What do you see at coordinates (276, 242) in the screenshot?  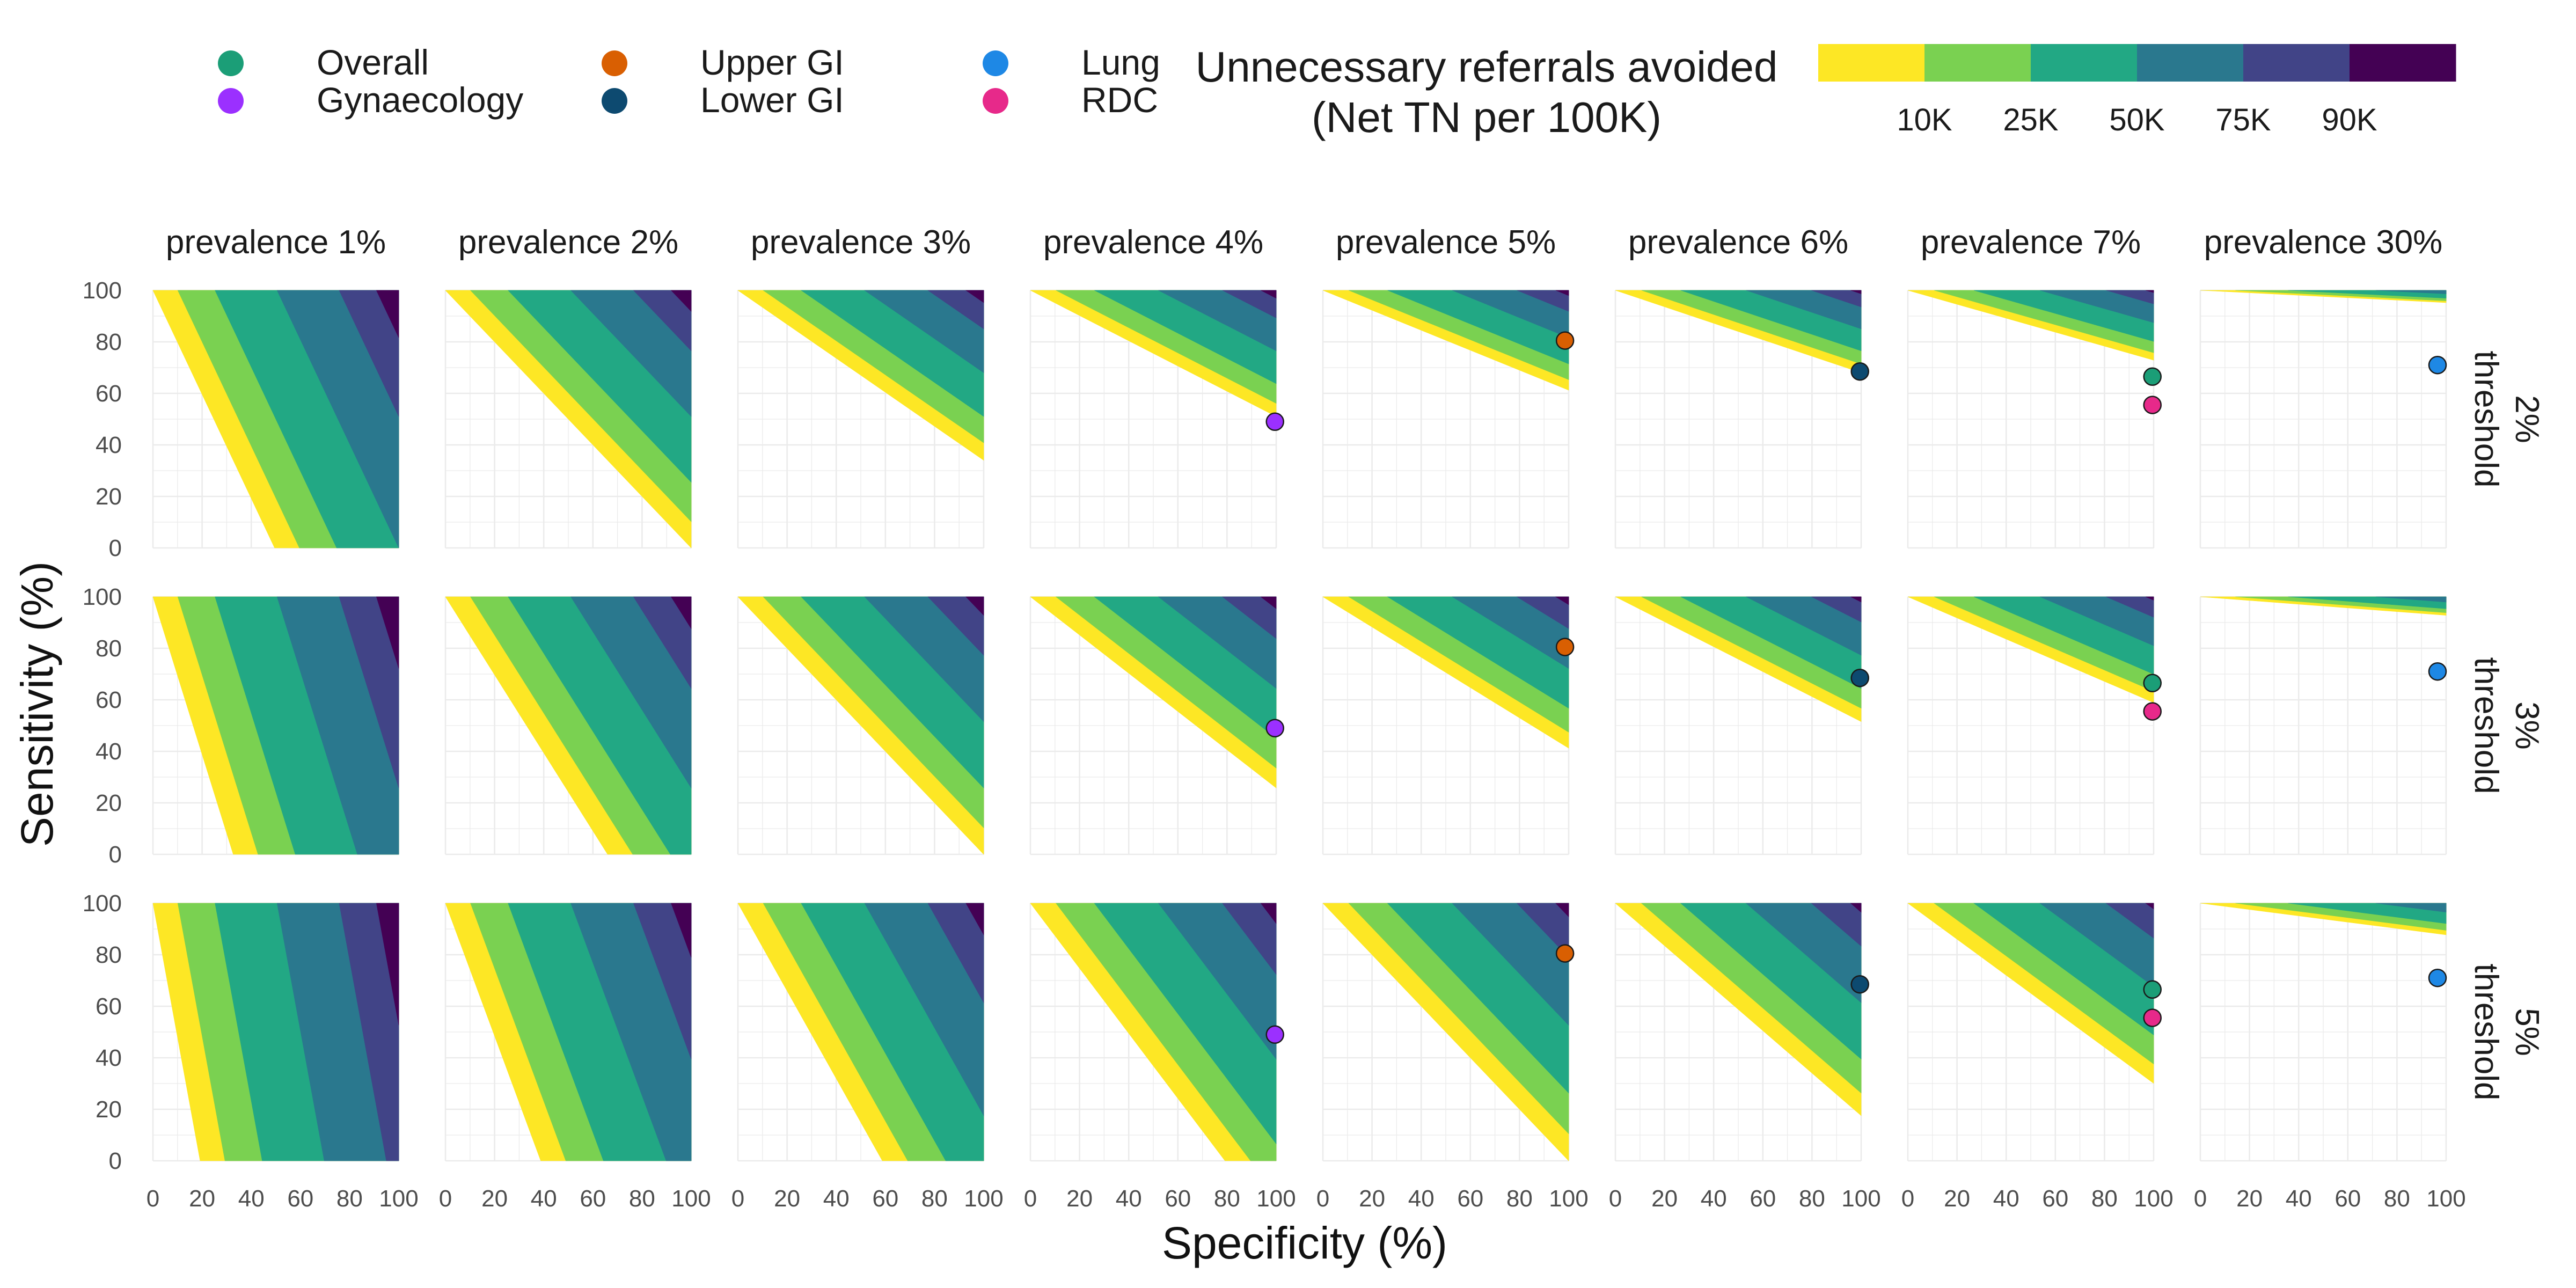 I see `facet-strip-prevalence: prevalence 1%` at bounding box center [276, 242].